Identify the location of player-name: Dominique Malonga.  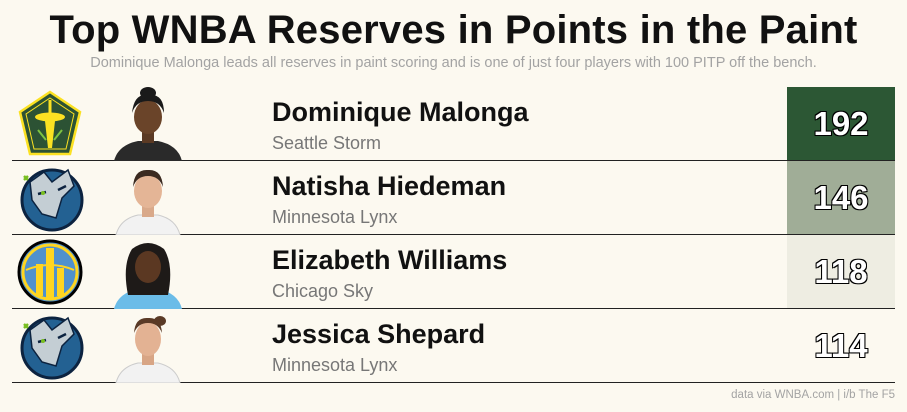
(400, 112).